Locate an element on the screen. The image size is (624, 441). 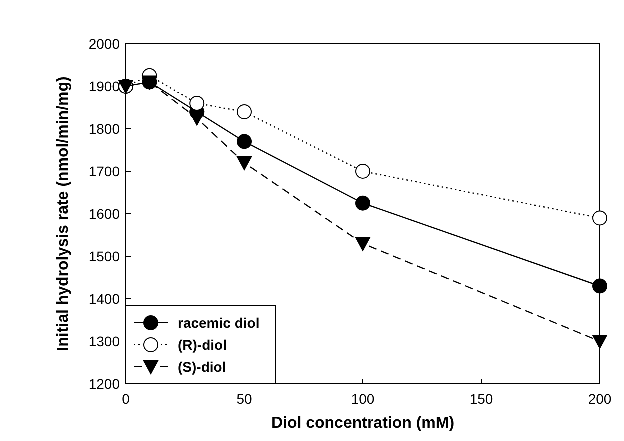
y-tick-label: 2000 is located at coordinates (104, 44).